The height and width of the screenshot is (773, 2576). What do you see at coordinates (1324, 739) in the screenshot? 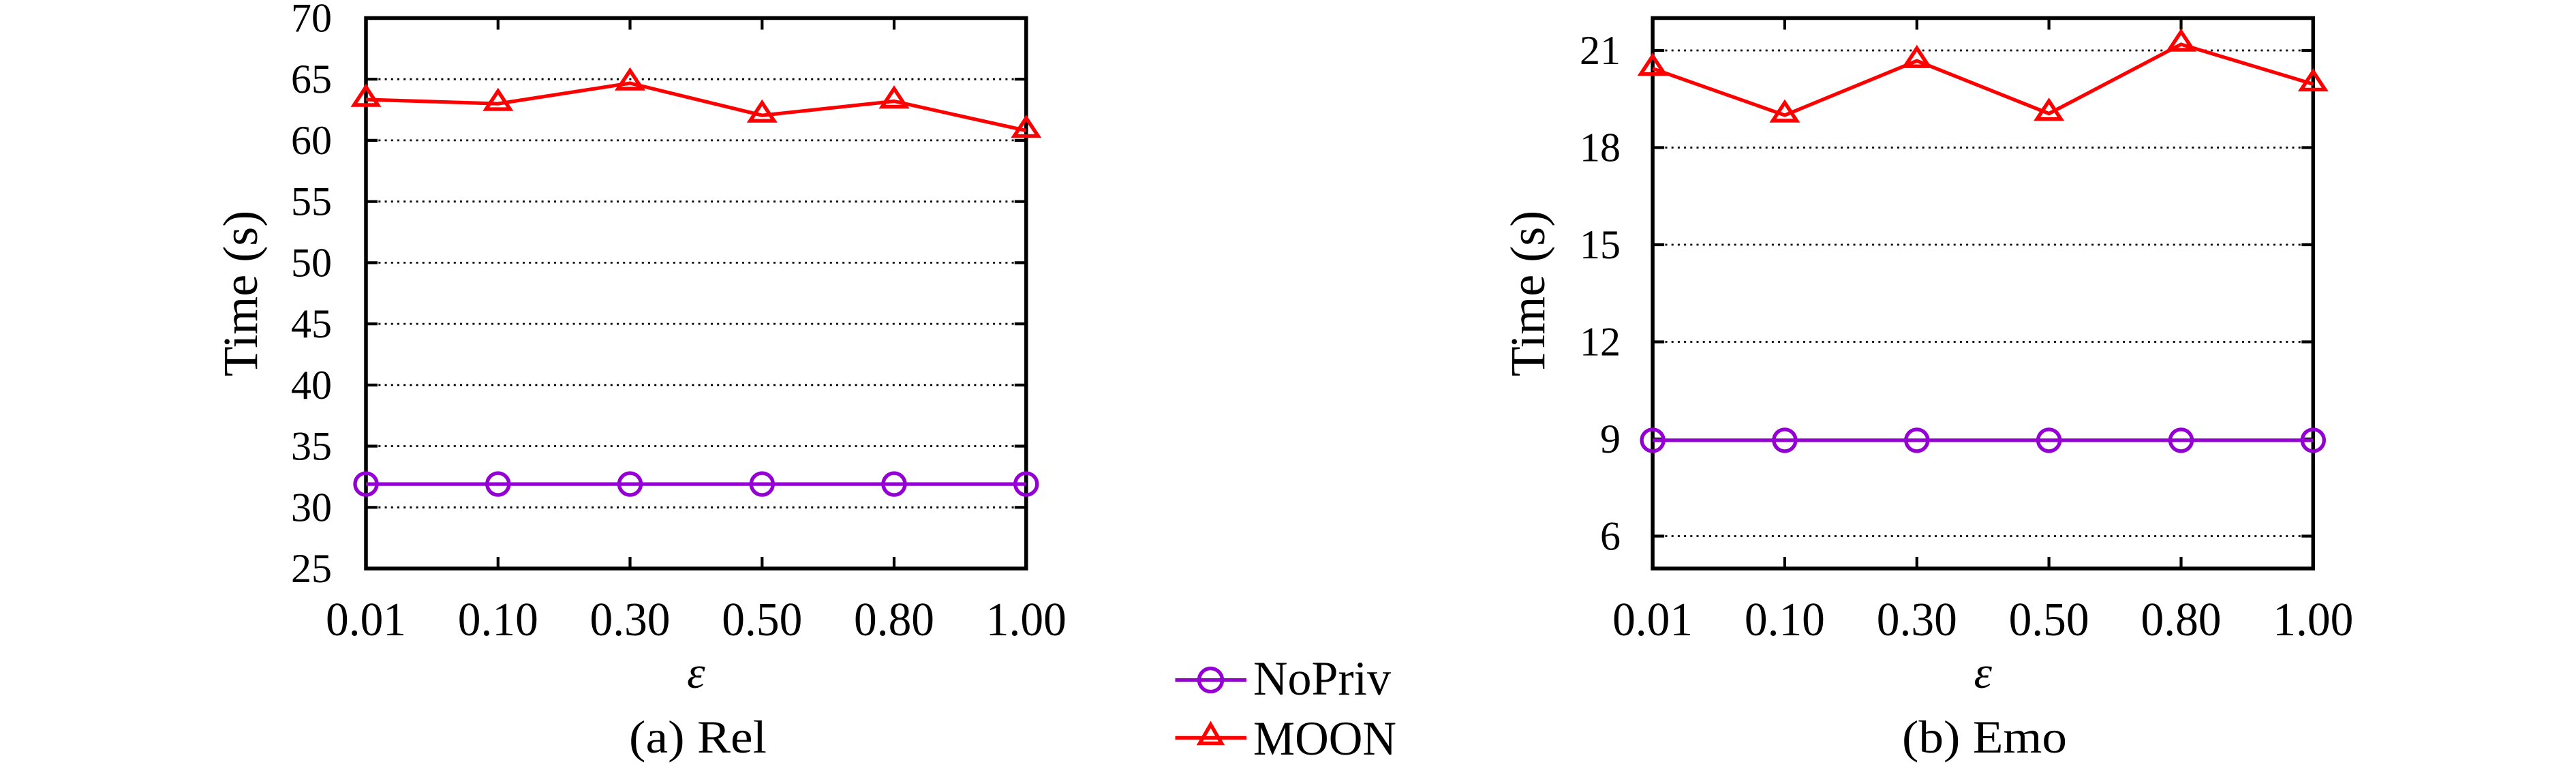
I see `svg-text: MOON` at bounding box center [1324, 739].